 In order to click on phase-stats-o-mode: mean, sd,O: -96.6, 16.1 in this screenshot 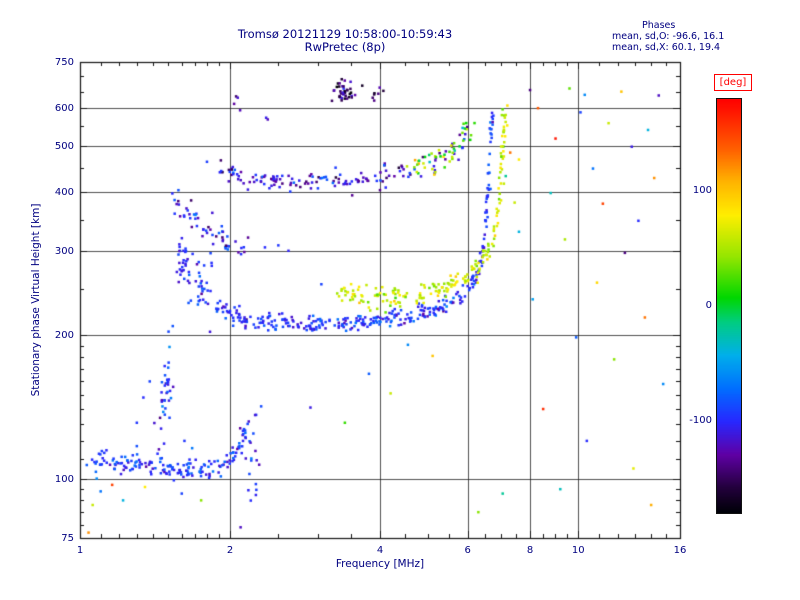, I will do `click(668, 36)`.